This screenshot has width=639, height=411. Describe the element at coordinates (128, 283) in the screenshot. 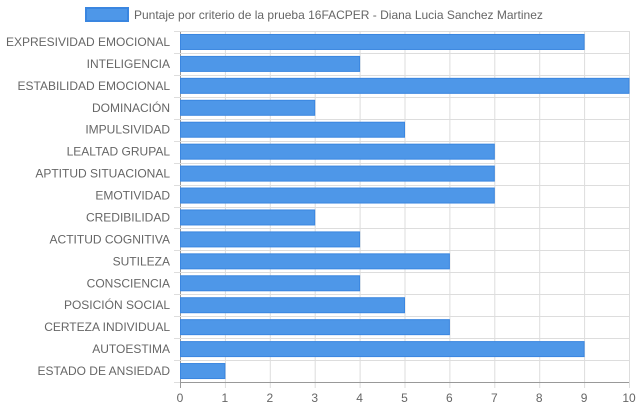

I see `category-label: CONSCIENCIA` at that location.